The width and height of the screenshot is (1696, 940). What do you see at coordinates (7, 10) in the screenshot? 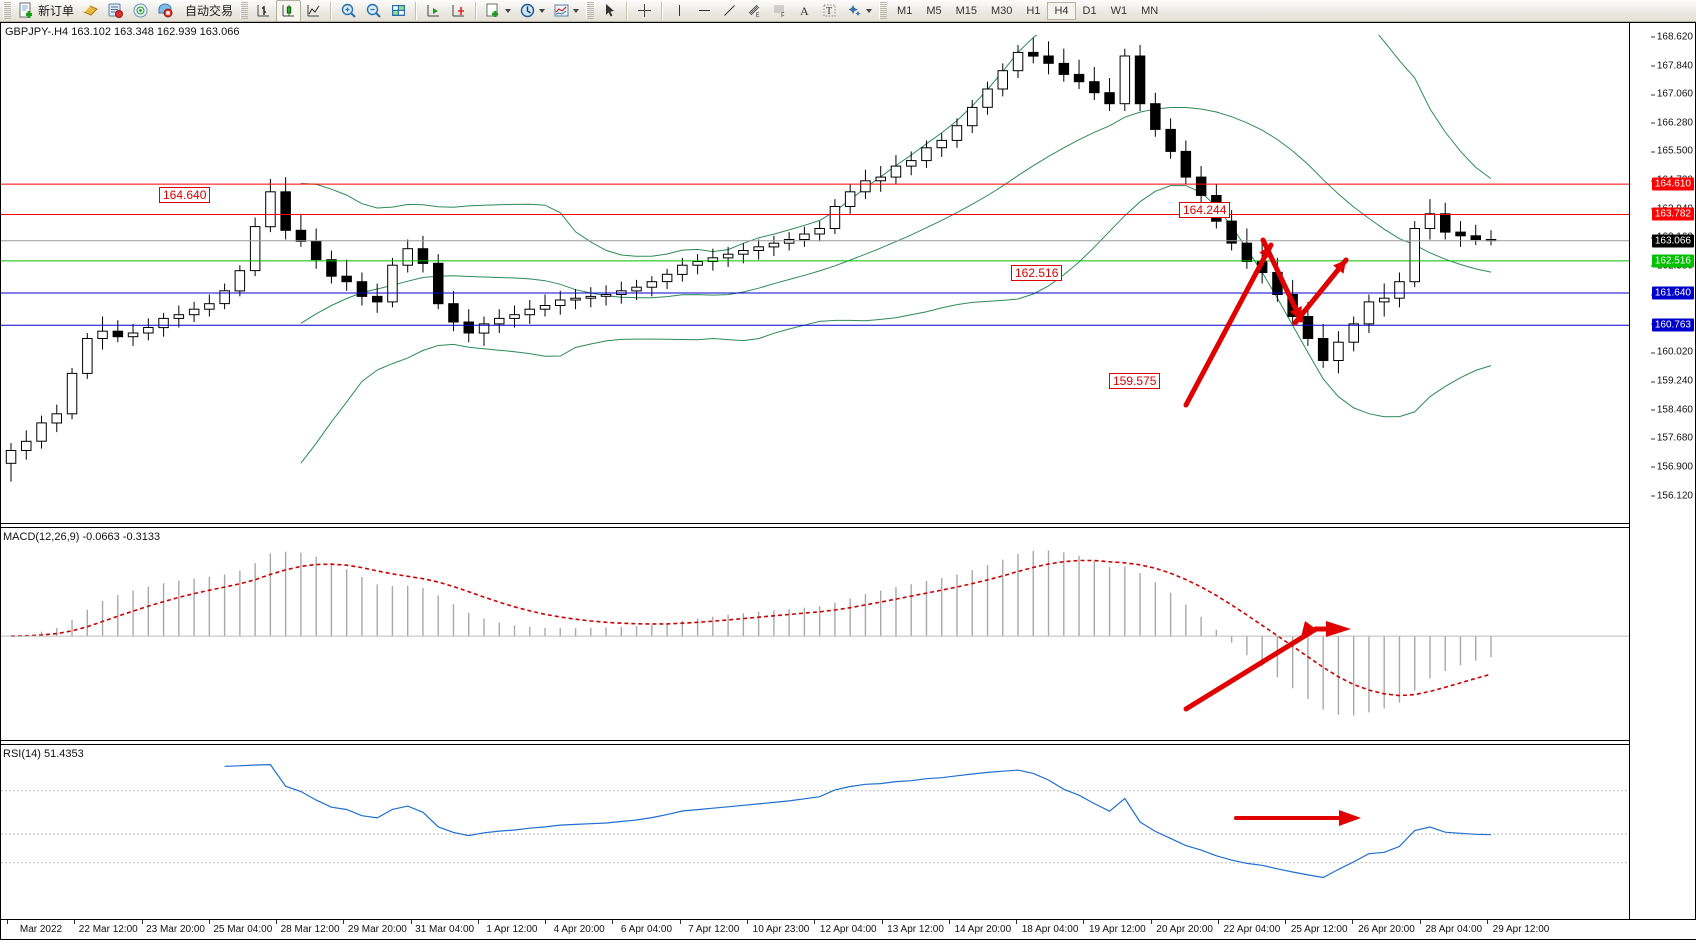
I see `toolbar-grip` at bounding box center [7, 10].